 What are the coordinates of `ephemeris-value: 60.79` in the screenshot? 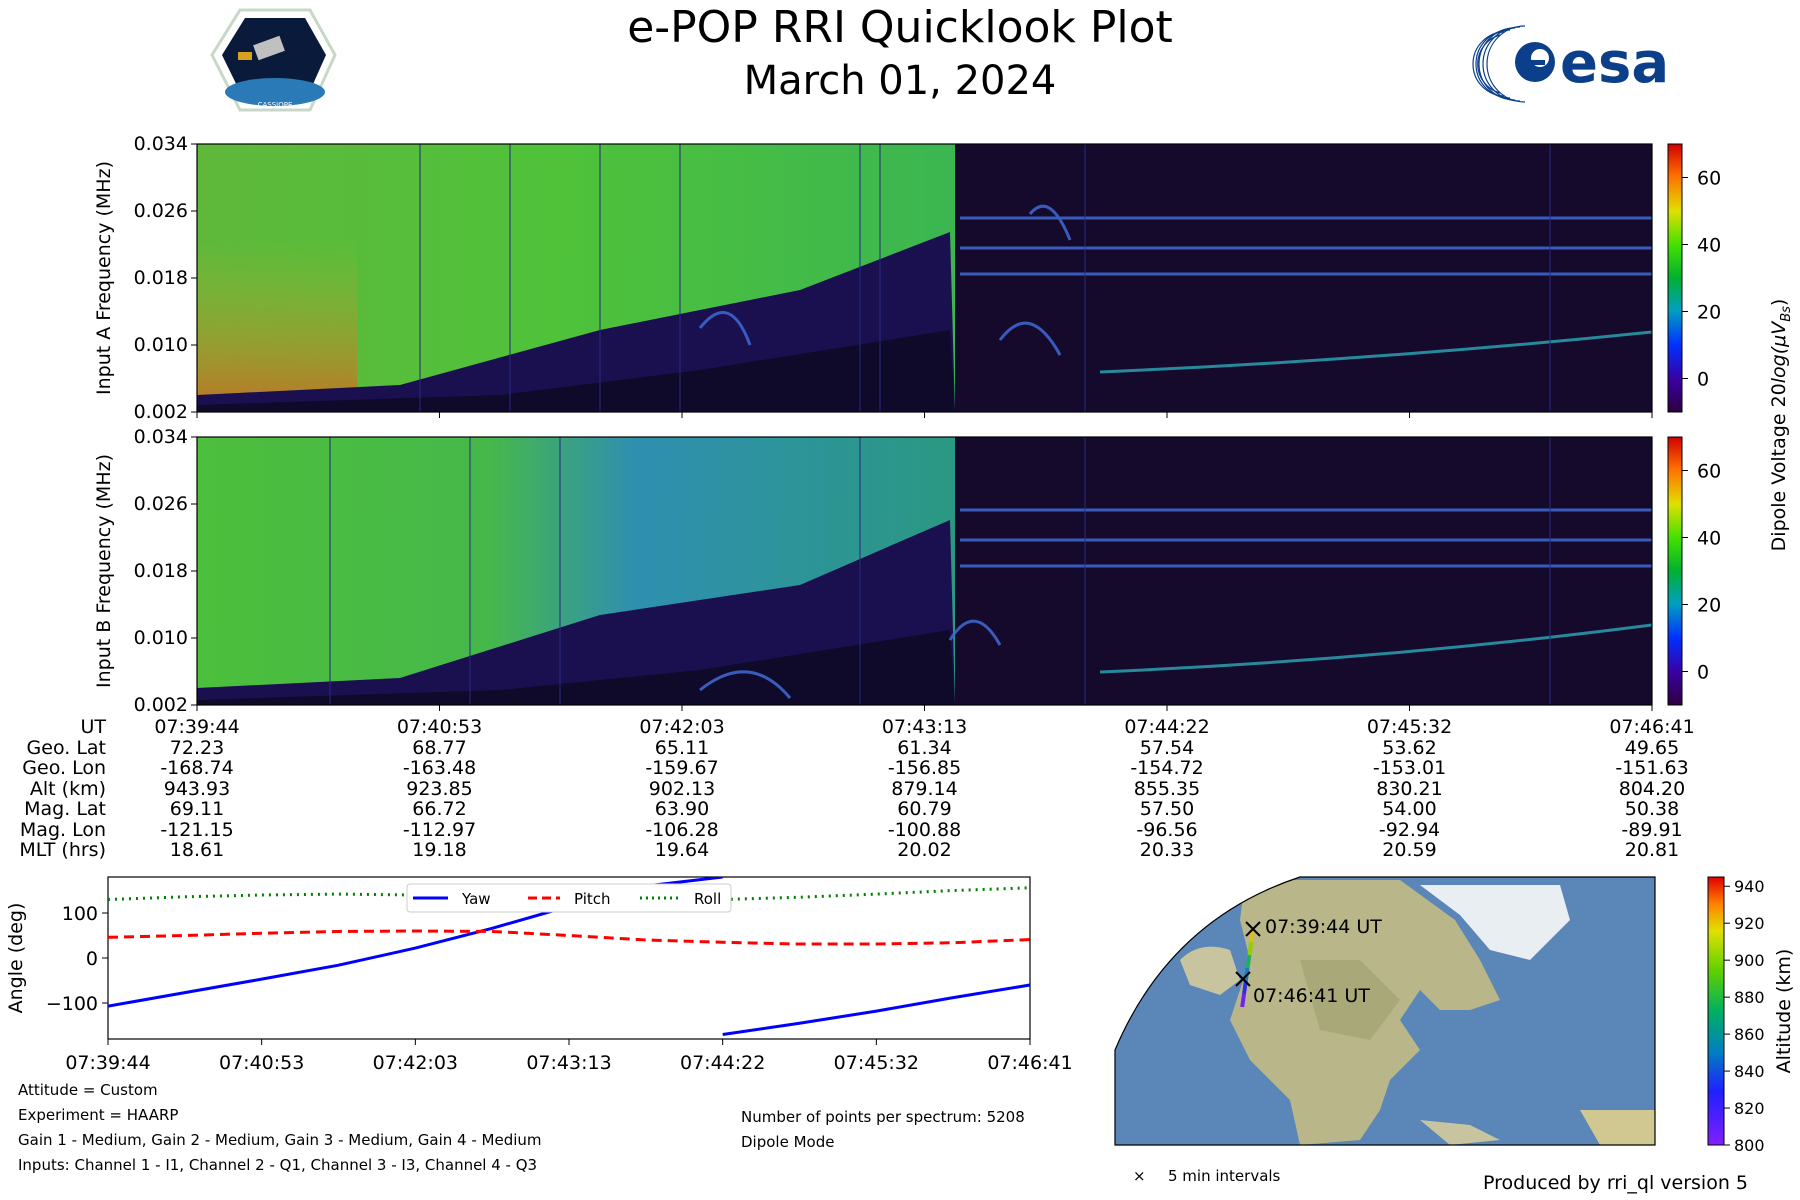 It's located at (924, 809).